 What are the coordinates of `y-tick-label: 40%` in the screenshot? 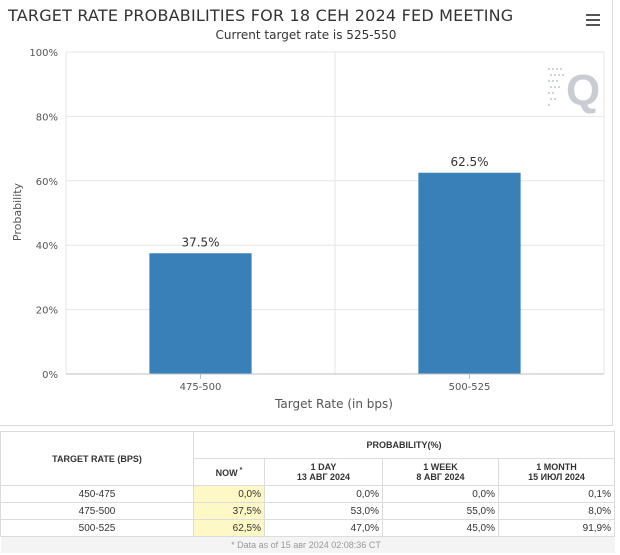 It's located at (47, 246).